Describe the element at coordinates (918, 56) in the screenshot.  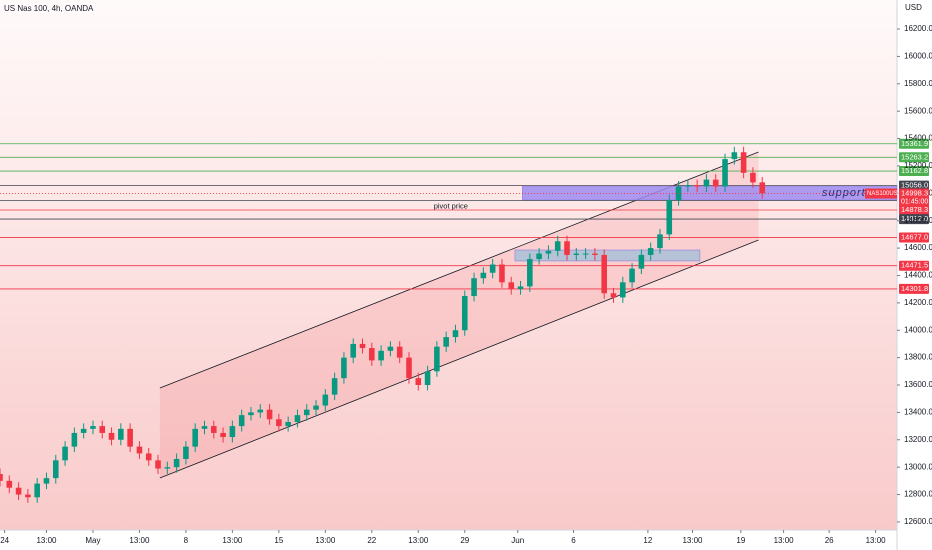
I see `y-tick-label: 16000.0` at that location.